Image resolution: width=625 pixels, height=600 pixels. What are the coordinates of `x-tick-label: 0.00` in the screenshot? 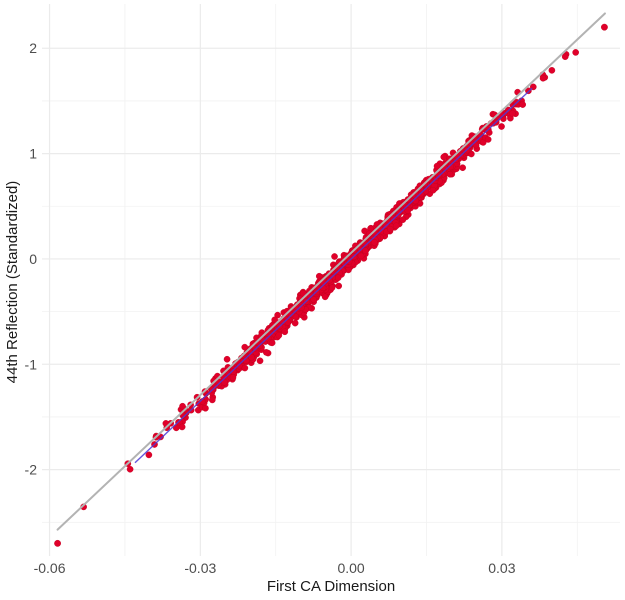 It's located at (350, 568).